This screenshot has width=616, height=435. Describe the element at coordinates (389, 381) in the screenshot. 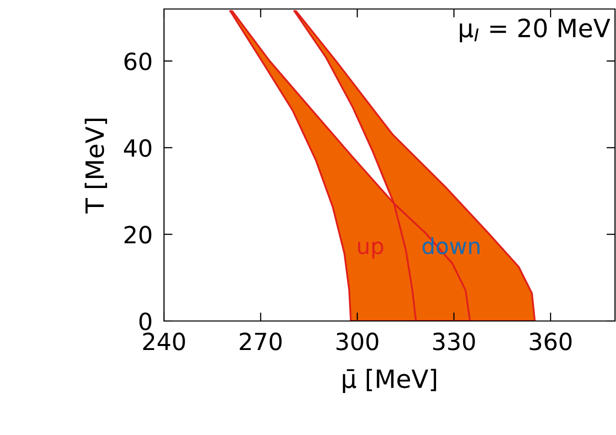

I see `x-axis-title: μ̄ [MeV]` at that location.